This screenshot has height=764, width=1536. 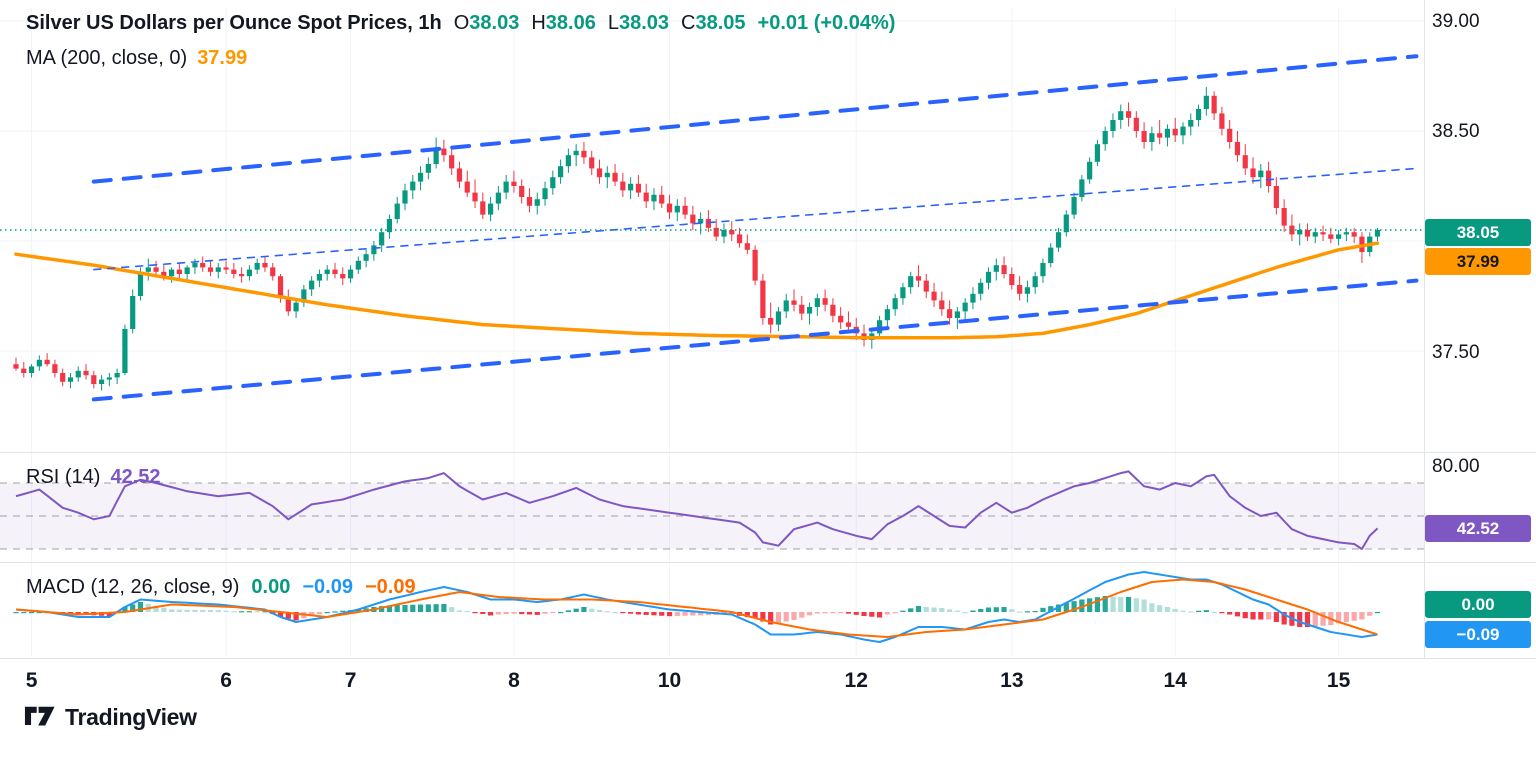 What do you see at coordinates (1478, 232) in the screenshot?
I see `last-price-badge: 38.05` at bounding box center [1478, 232].